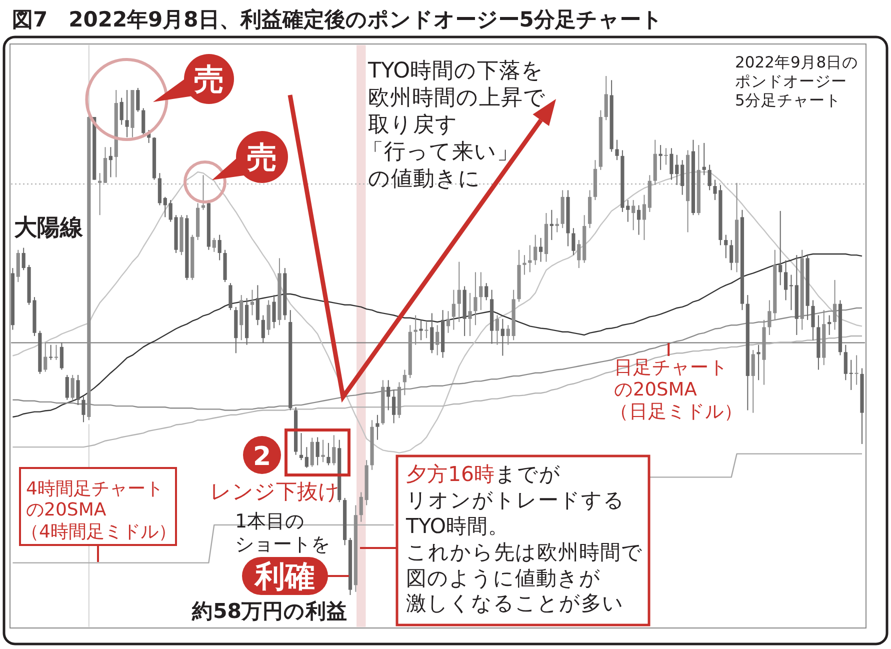 The height and width of the screenshot is (649, 891). Describe the element at coordinates (455, 71) in the screenshot. I see `annotation: TYO時間の下落を` at that location.